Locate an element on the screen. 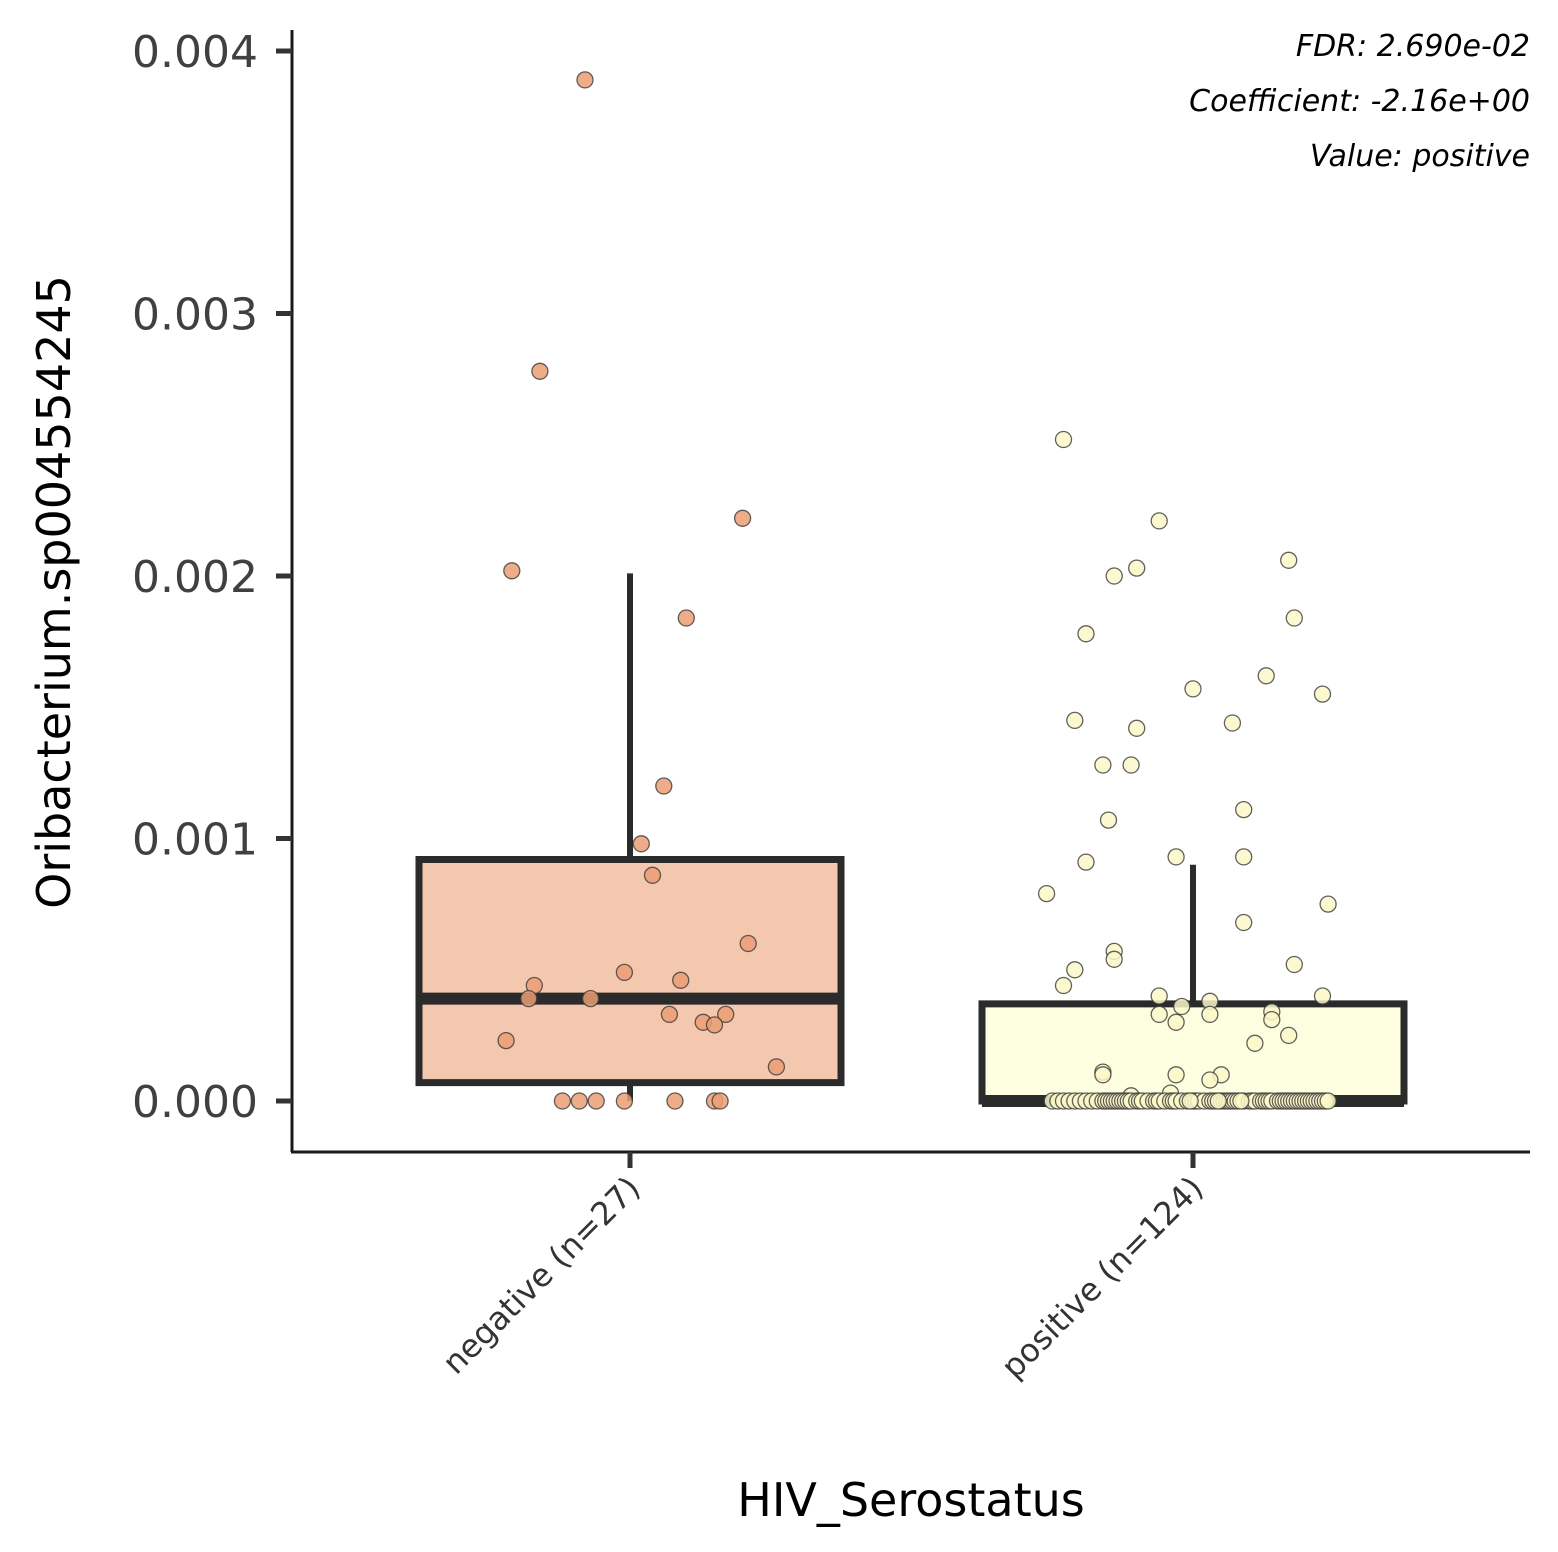 This screenshot has width=1558, height=1552. annotation-fdr: FDR: 2.690e-02 is located at coordinates (1413, 46).